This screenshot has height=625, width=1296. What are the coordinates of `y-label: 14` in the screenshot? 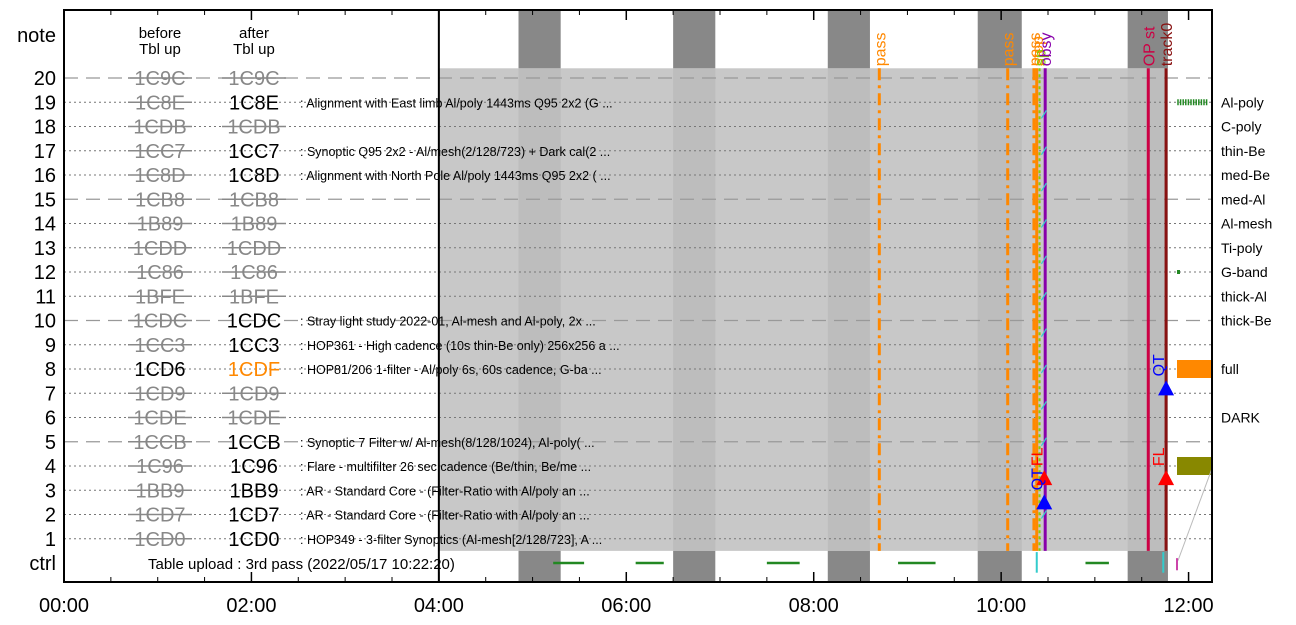 It's located at (45, 225).